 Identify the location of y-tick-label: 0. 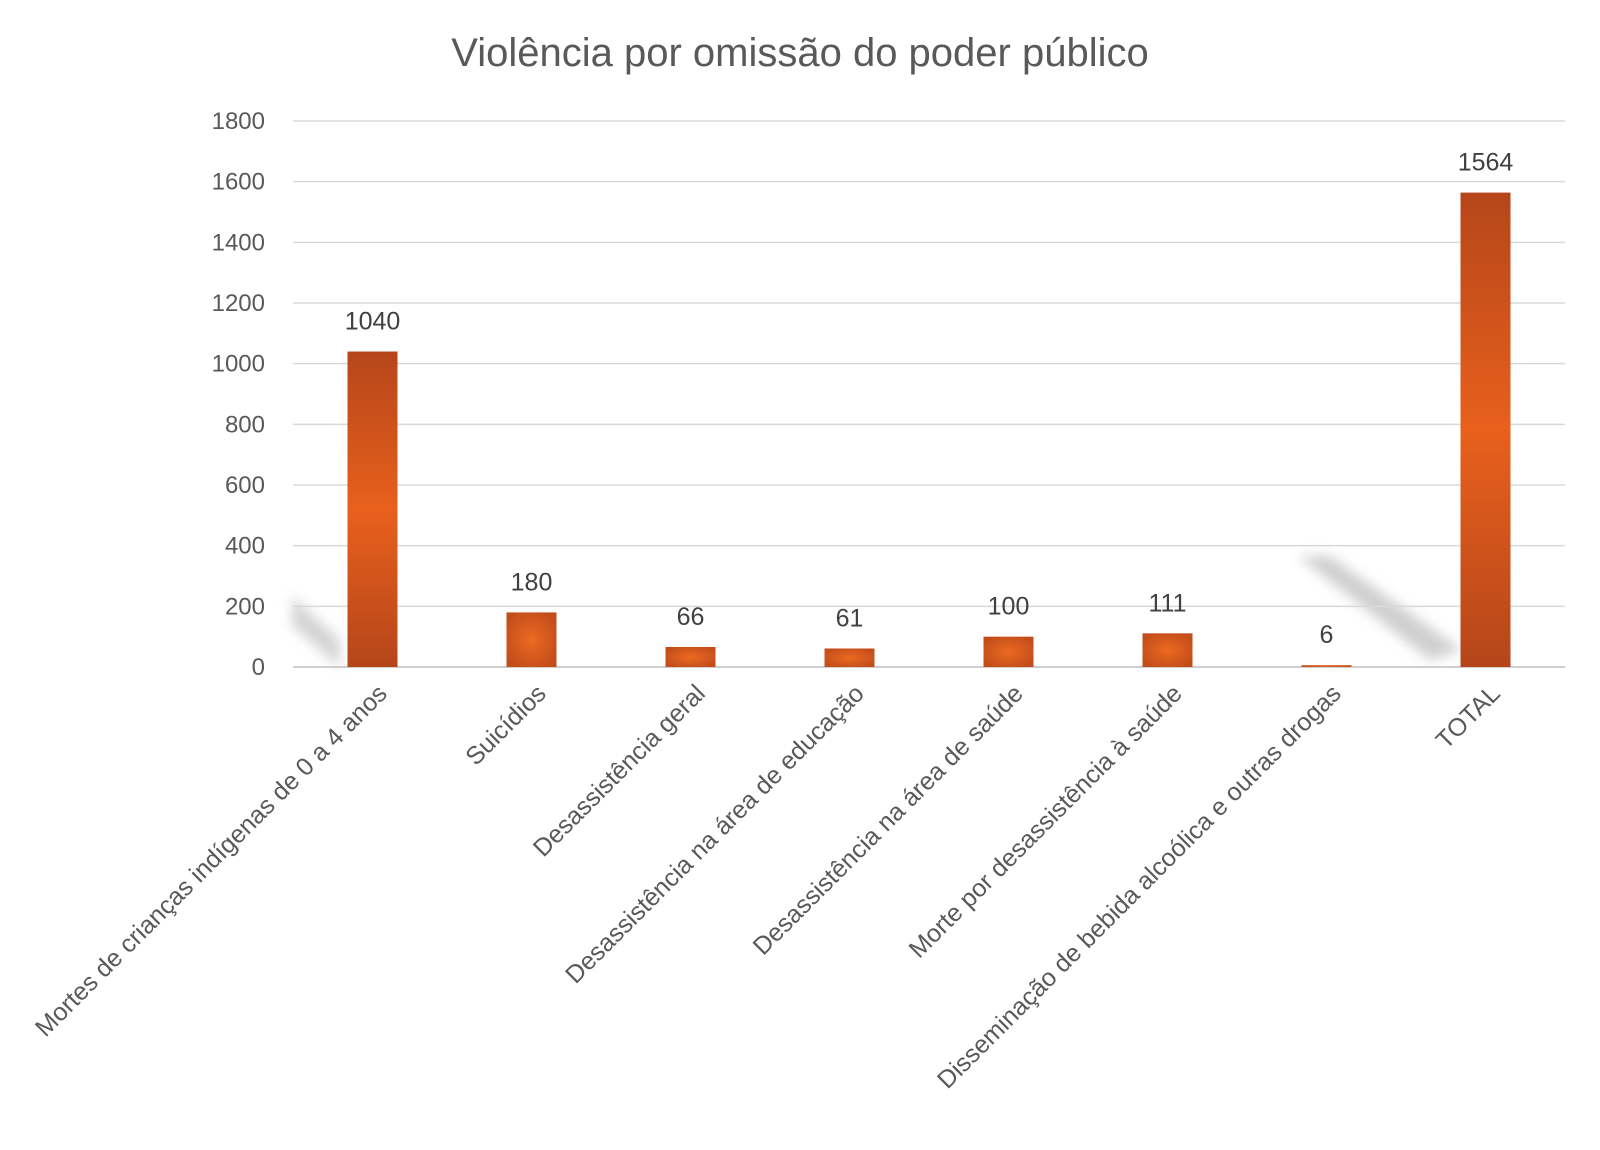
(258, 667).